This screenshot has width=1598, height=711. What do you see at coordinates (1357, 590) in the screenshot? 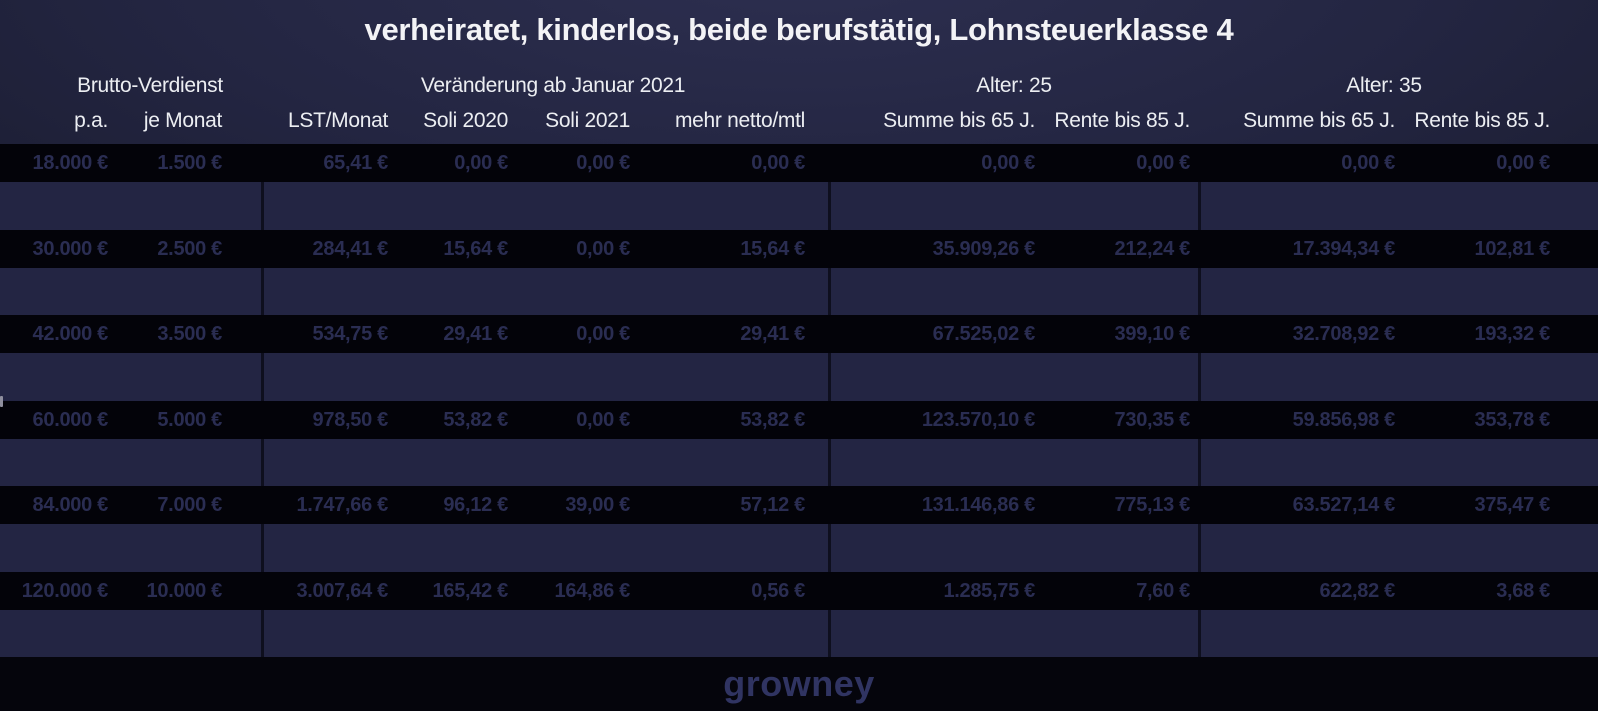
I see `table-cell: 622,82 €` at bounding box center [1357, 590].